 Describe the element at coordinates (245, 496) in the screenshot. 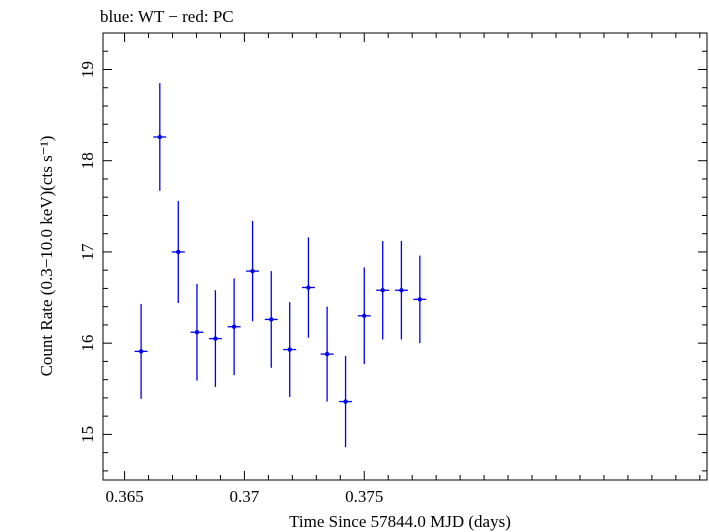

I see `x-tick-label: 0.37` at that location.